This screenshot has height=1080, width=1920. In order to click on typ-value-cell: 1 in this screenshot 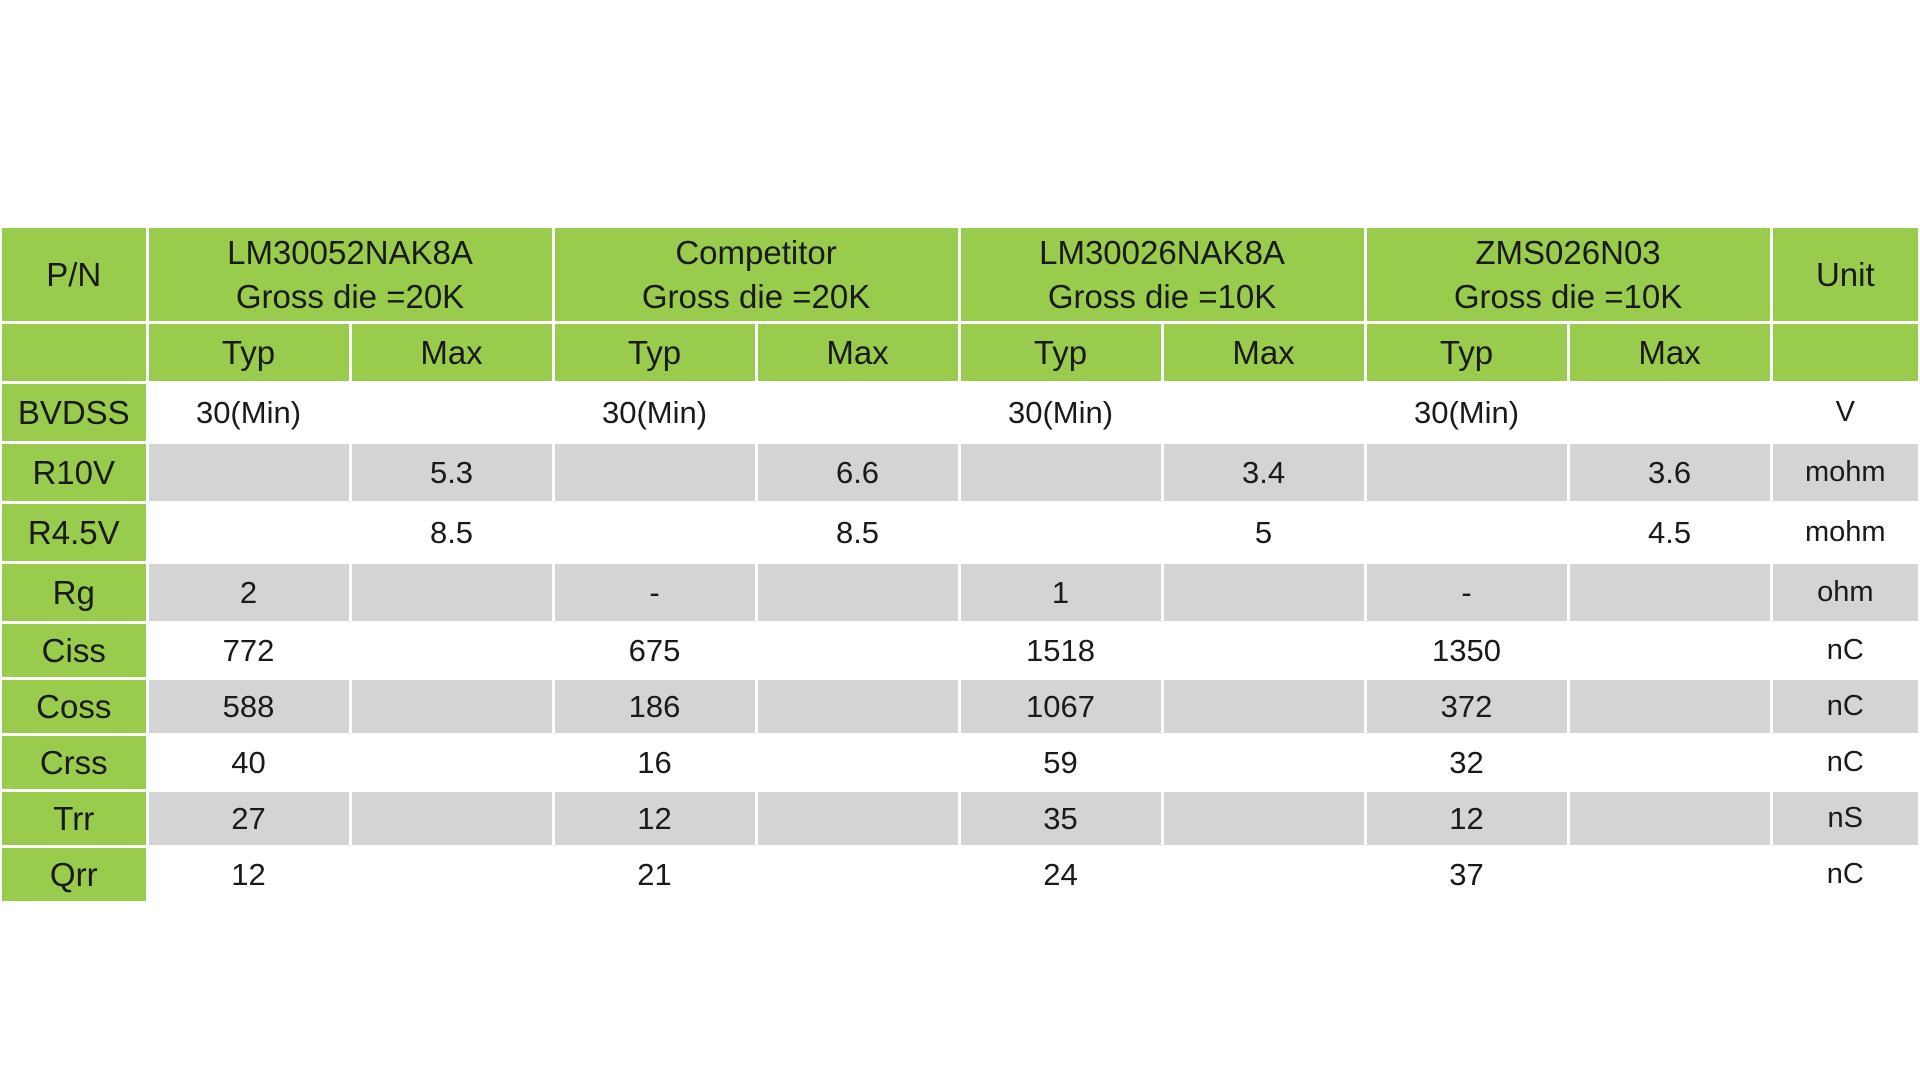, I will do `click(1061, 593)`.